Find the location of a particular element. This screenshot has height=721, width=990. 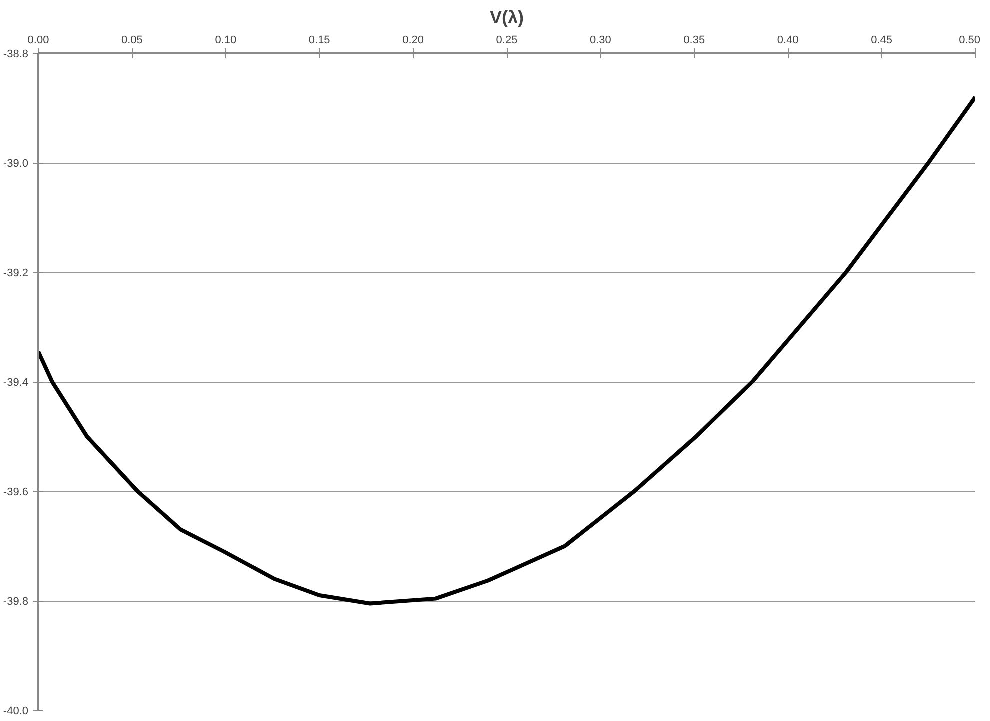

x-tick-label: 0.00 is located at coordinates (39, 40).